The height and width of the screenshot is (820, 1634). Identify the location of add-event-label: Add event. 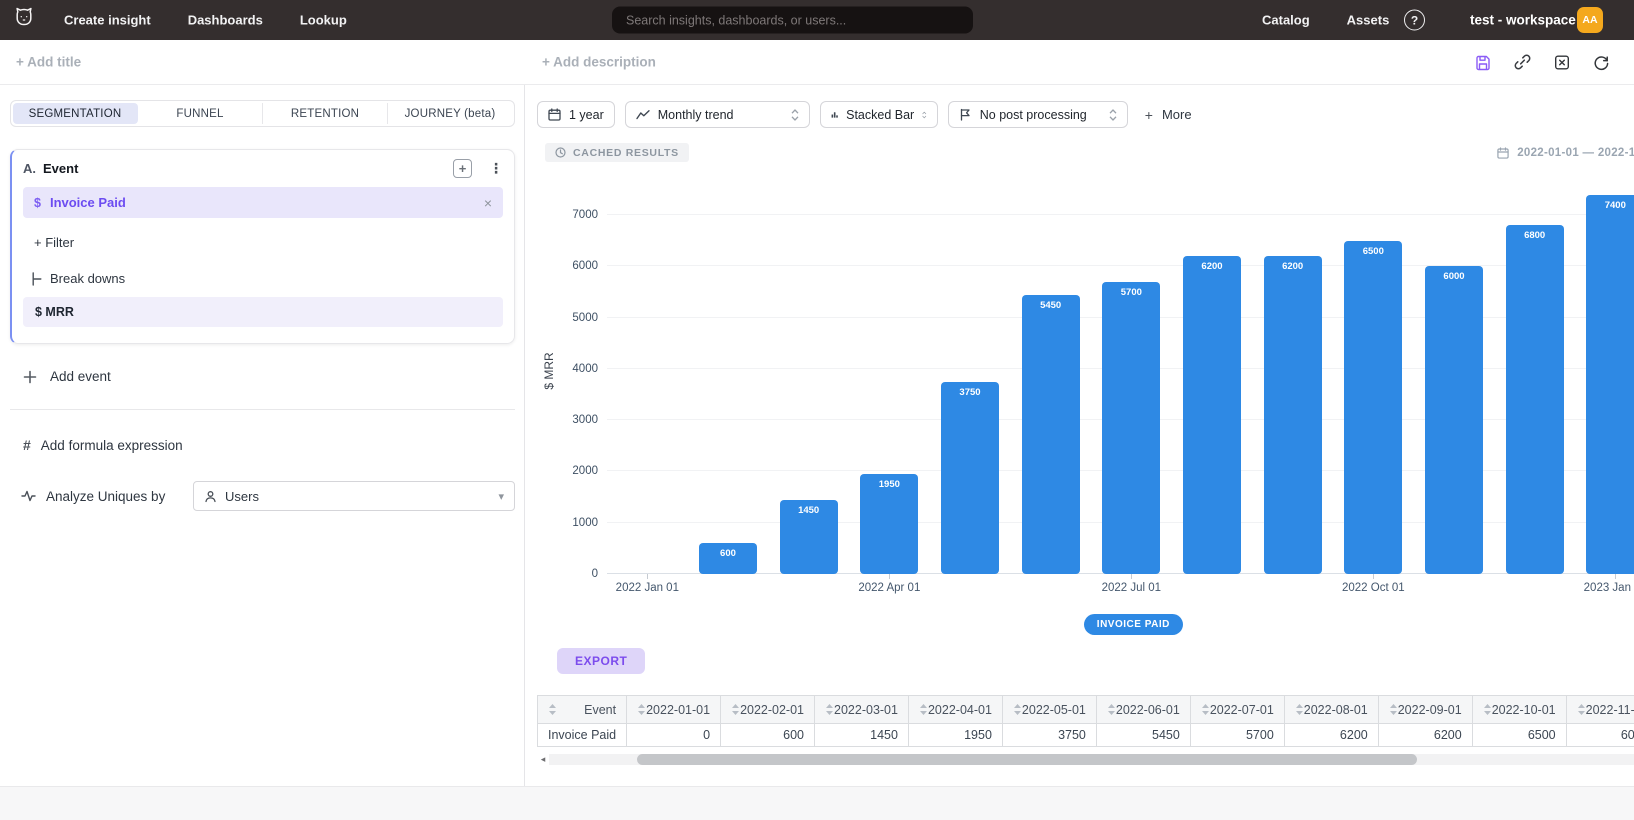
(80, 376).